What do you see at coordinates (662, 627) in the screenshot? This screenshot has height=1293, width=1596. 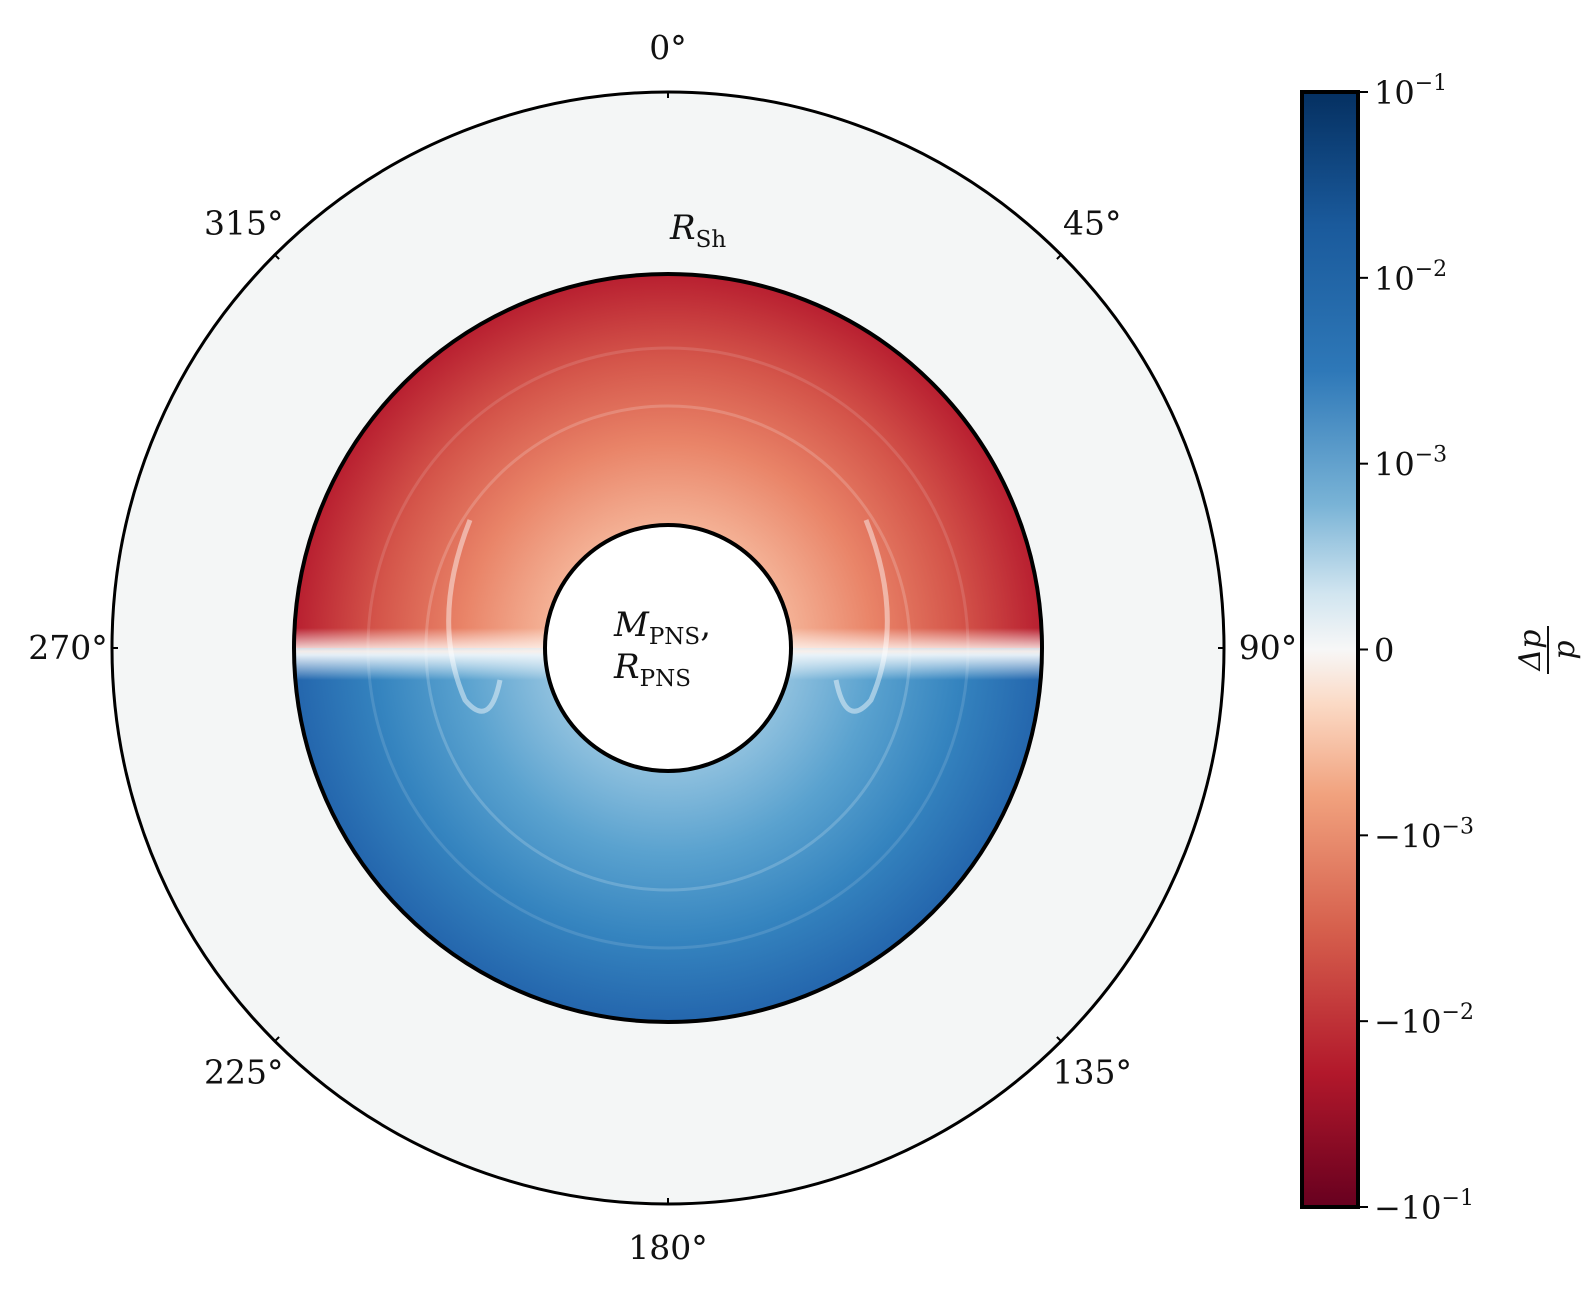 I see `pns-mass-label: MPNS,` at bounding box center [662, 627].